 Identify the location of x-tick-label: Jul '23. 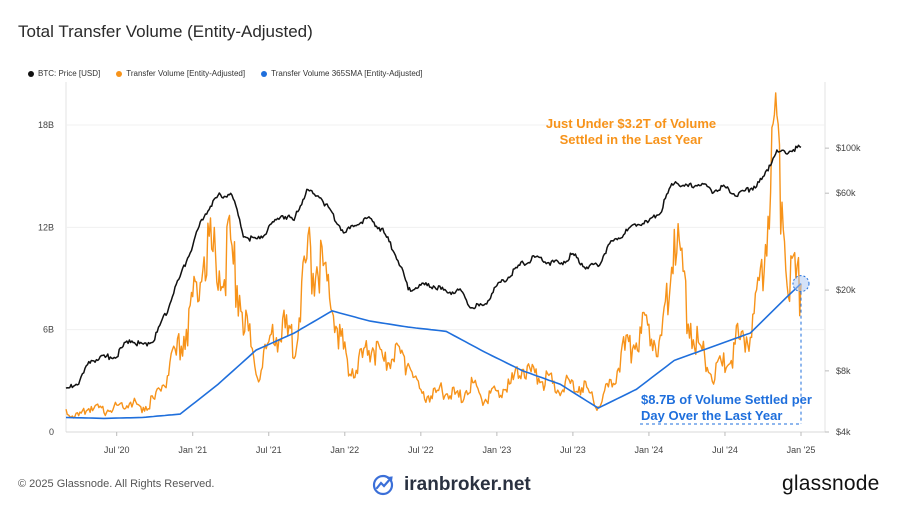
(573, 450).